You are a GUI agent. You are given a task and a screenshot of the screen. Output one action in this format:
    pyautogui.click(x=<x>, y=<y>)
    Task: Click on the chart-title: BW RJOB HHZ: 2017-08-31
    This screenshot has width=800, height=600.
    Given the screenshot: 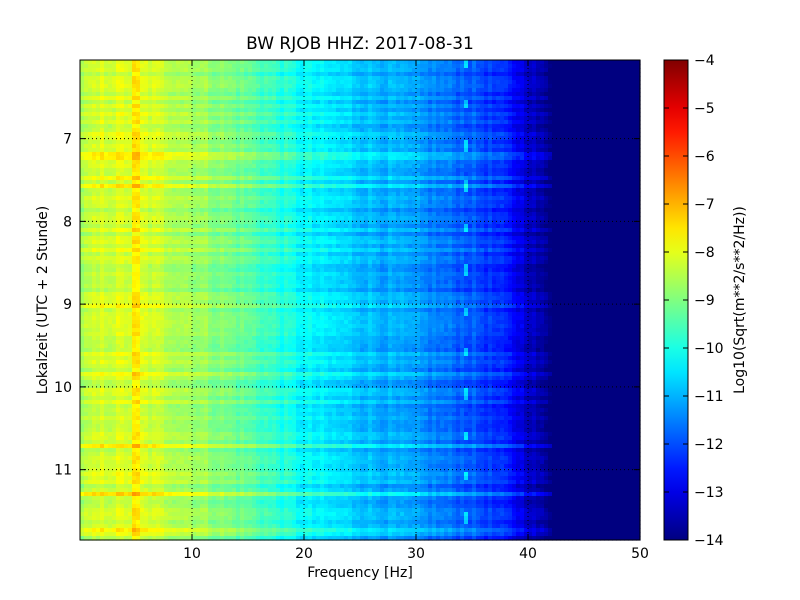 What is the action you would take?
    pyautogui.click(x=360, y=44)
    